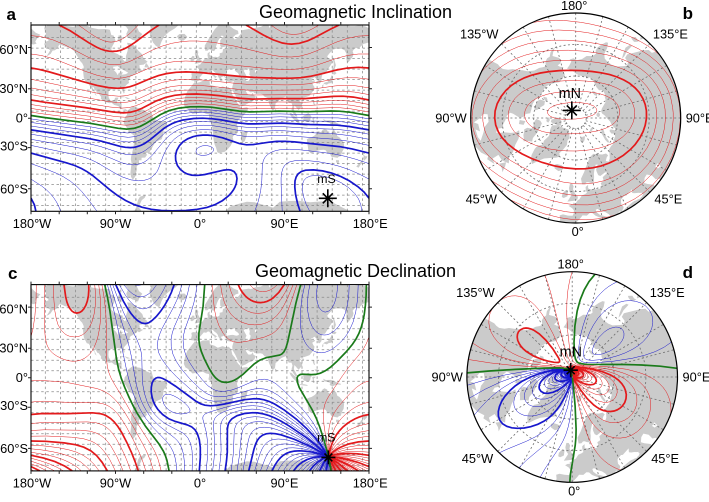 The image size is (709, 502). Describe the element at coordinates (688, 272) in the screenshot. I see `svg-text: d` at that location.